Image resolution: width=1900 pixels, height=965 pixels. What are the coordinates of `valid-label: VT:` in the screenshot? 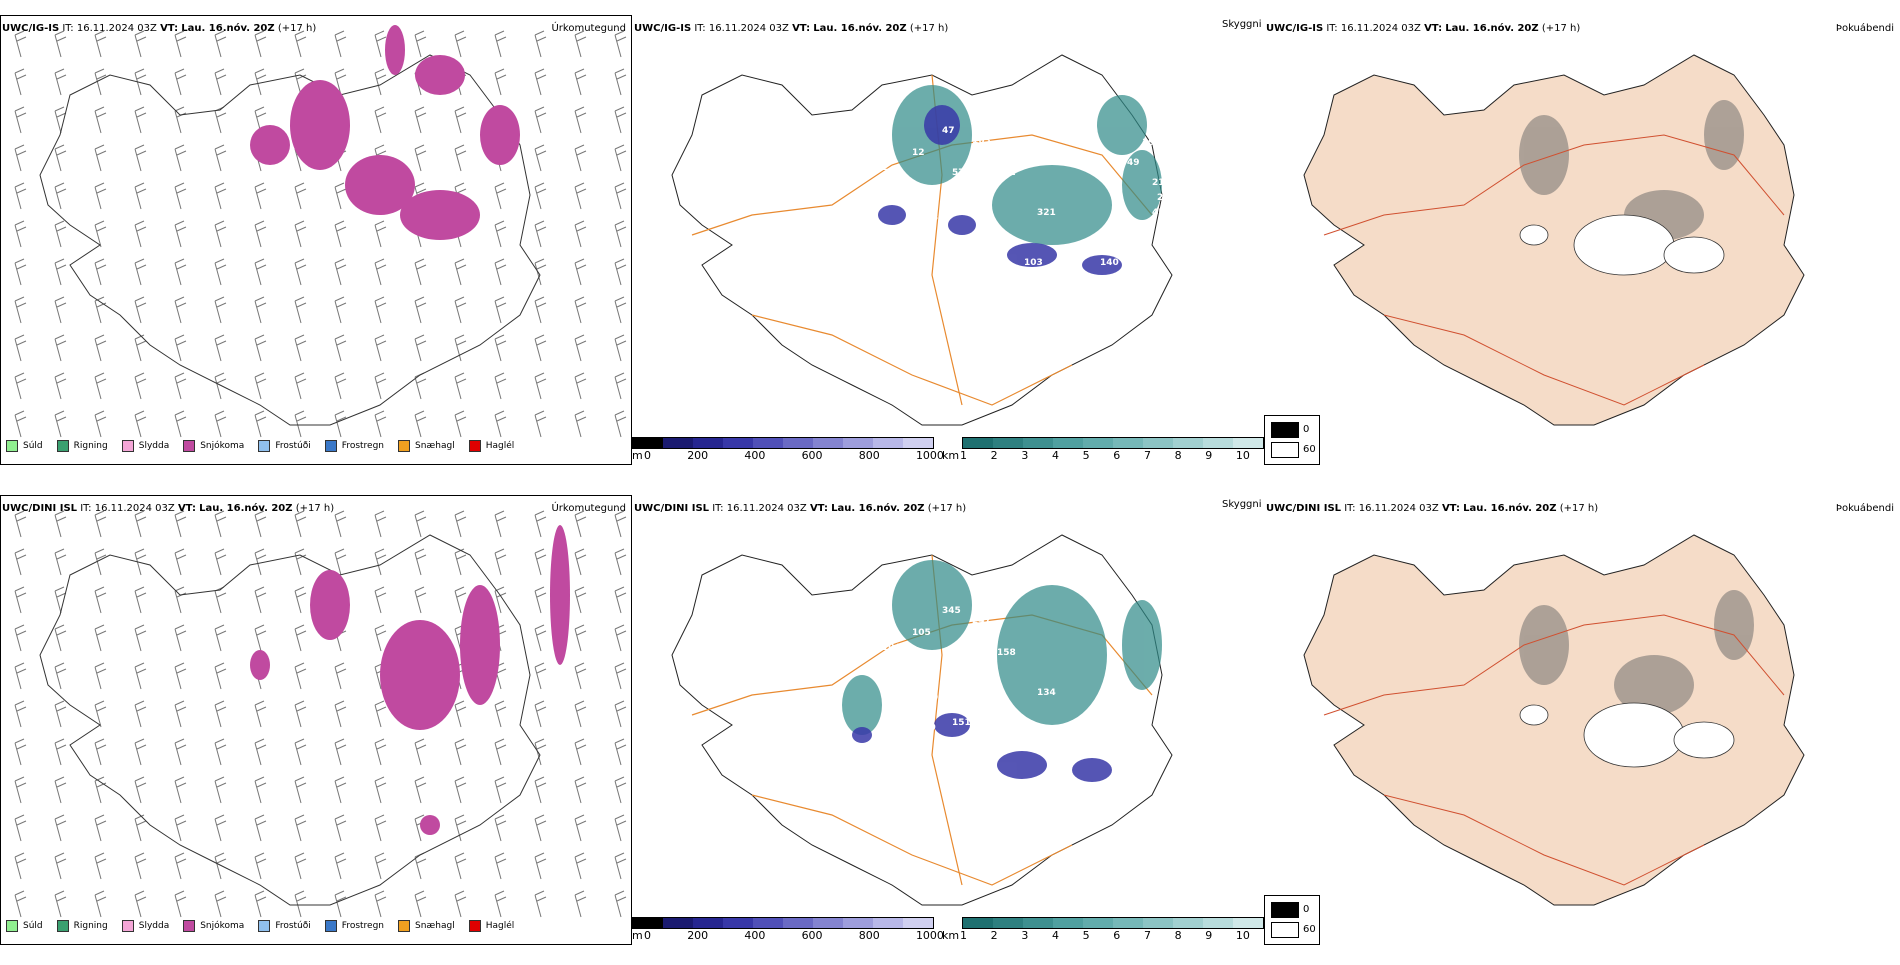 It's located at (169, 28).